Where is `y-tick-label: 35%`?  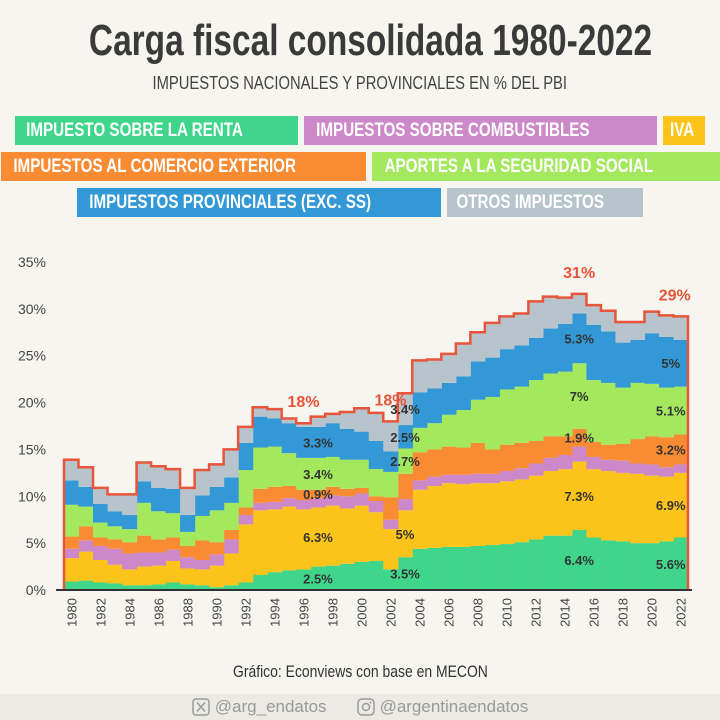 y-tick-label: 35% is located at coordinates (32, 262).